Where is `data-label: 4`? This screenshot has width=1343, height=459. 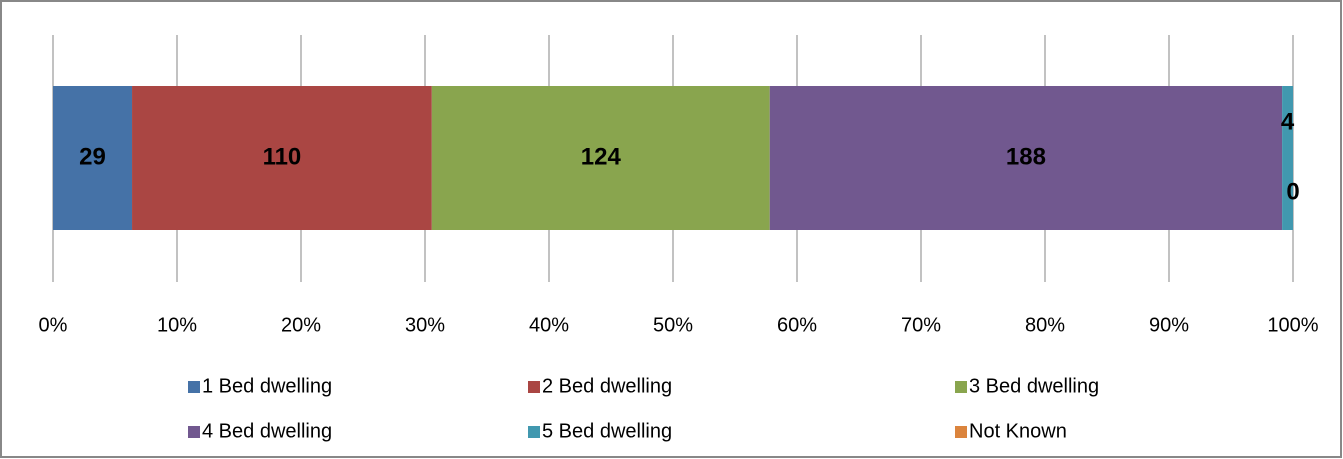
data-label: 4 is located at coordinates (1288, 121).